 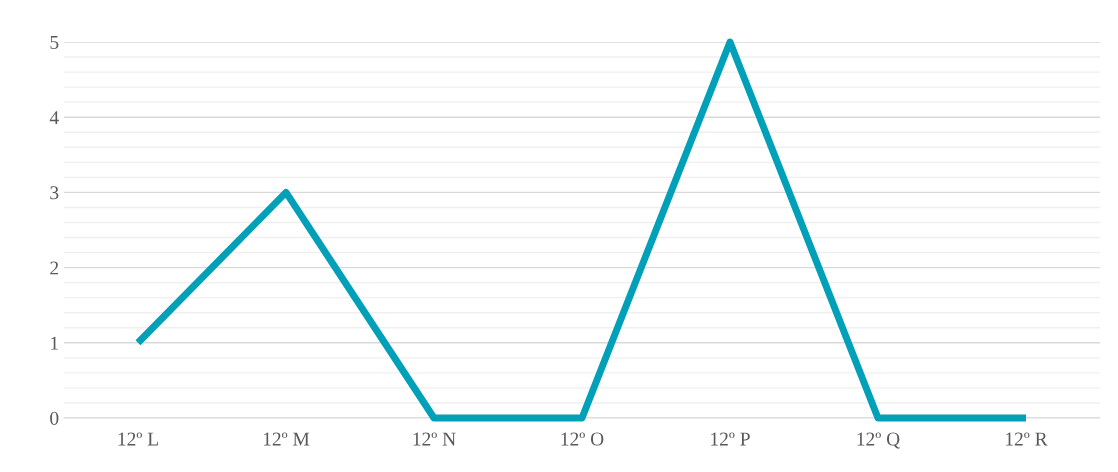 What do you see at coordinates (1027, 439) in the screenshot?
I see `x-tick-label: 12º R` at bounding box center [1027, 439].